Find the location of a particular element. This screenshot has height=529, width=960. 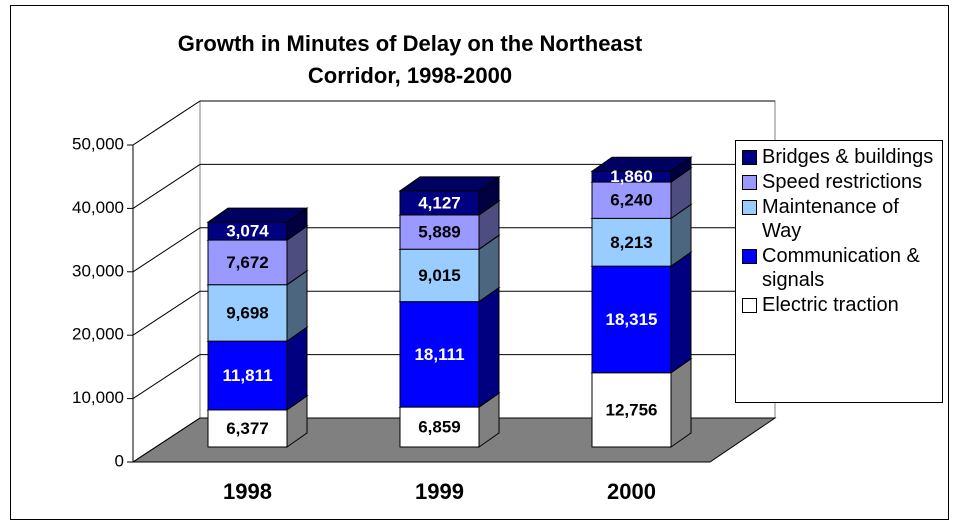

data-label: 18,315 is located at coordinates (632, 319).